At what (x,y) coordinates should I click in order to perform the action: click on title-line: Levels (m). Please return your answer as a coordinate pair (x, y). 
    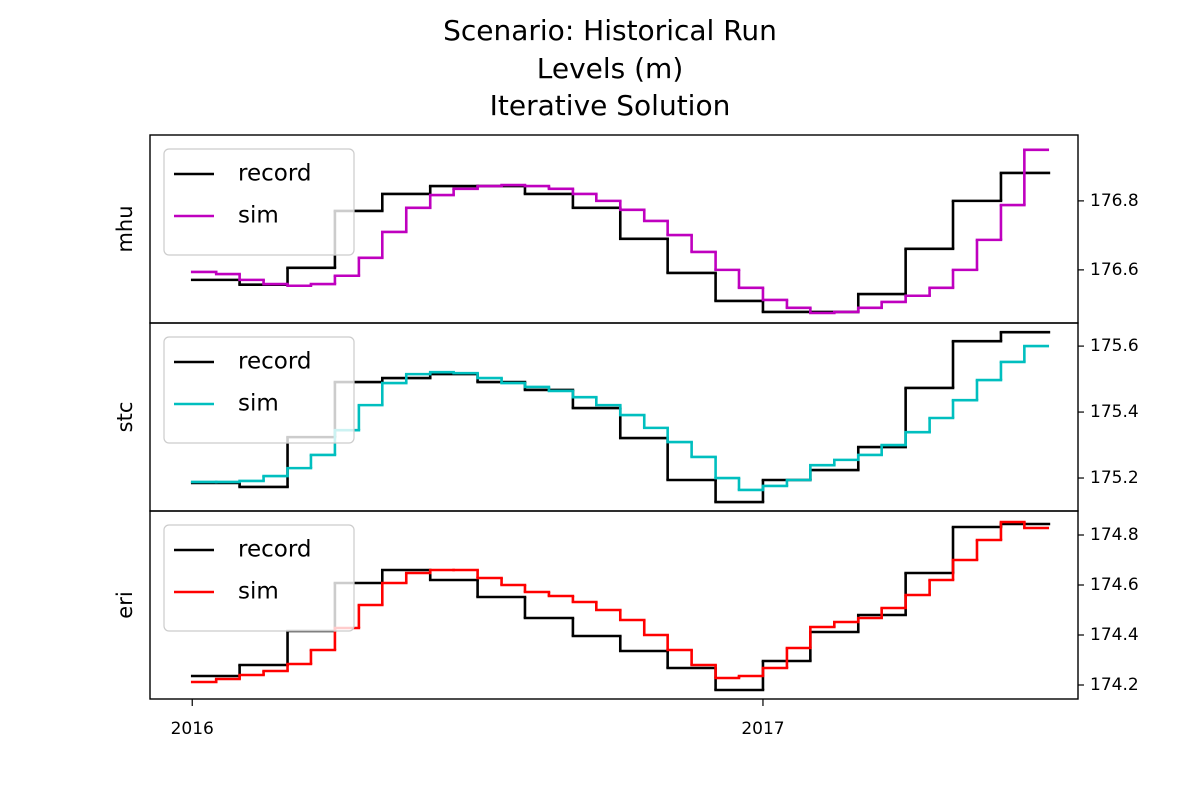
    Looking at the image, I should click on (610, 68).